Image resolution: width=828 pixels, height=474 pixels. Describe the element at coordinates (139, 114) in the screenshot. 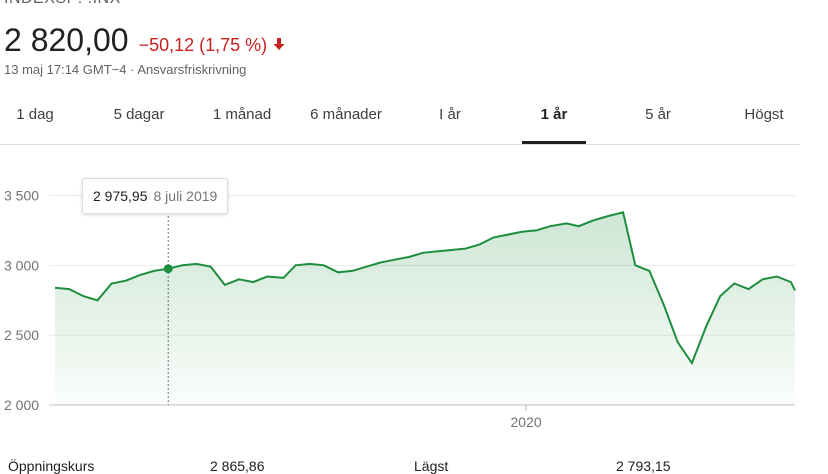

I see `tab-5-dagar: 5 dagar` at that location.